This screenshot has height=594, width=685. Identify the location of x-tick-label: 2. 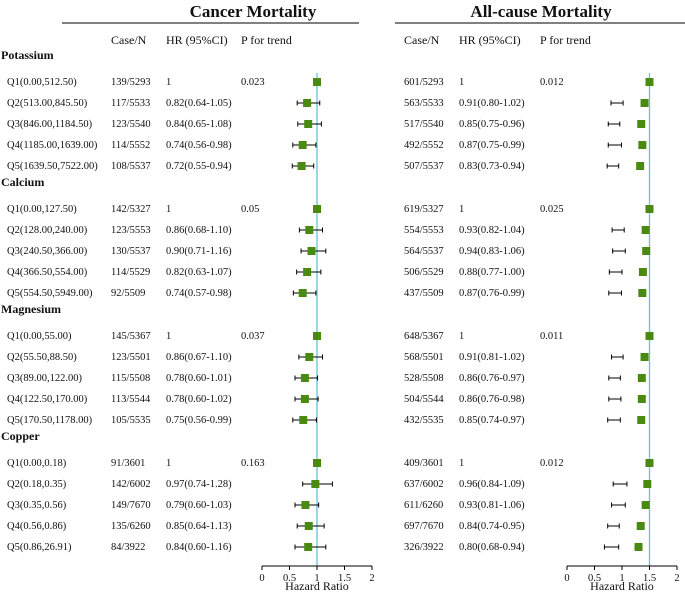
(371, 578).